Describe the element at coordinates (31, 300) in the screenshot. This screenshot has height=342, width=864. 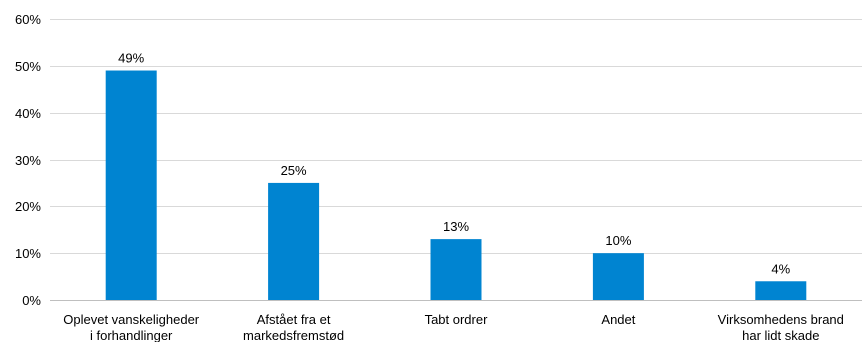
I see `y-tick-label: 0%` at that location.